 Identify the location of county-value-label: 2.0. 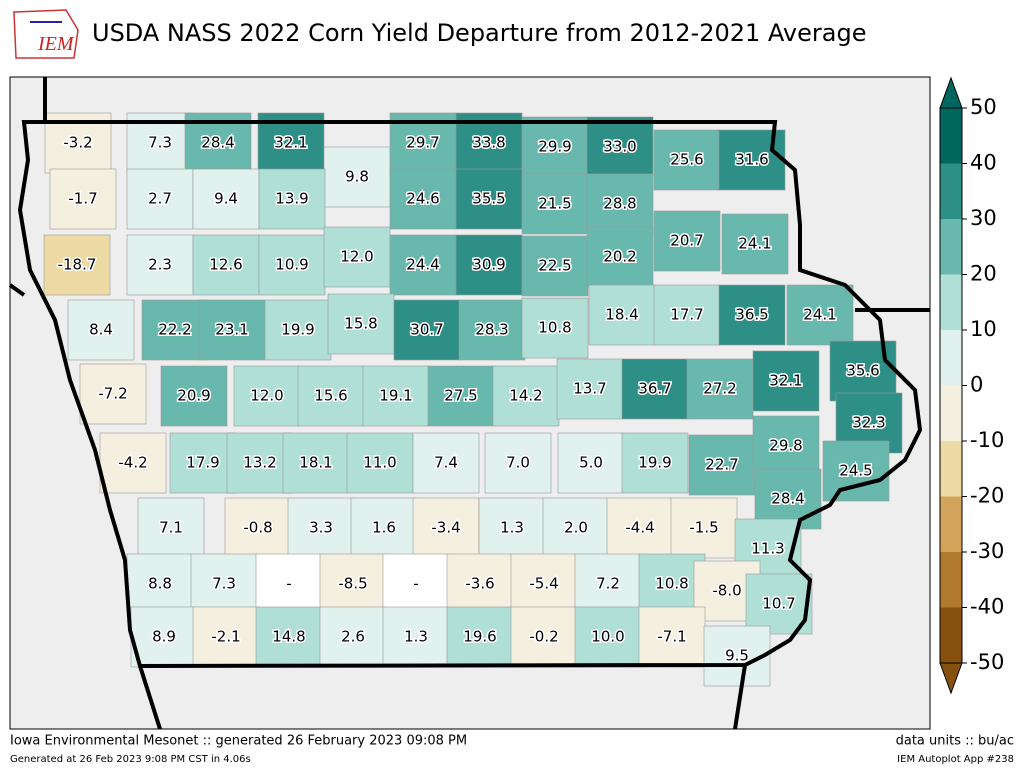
(576, 528).